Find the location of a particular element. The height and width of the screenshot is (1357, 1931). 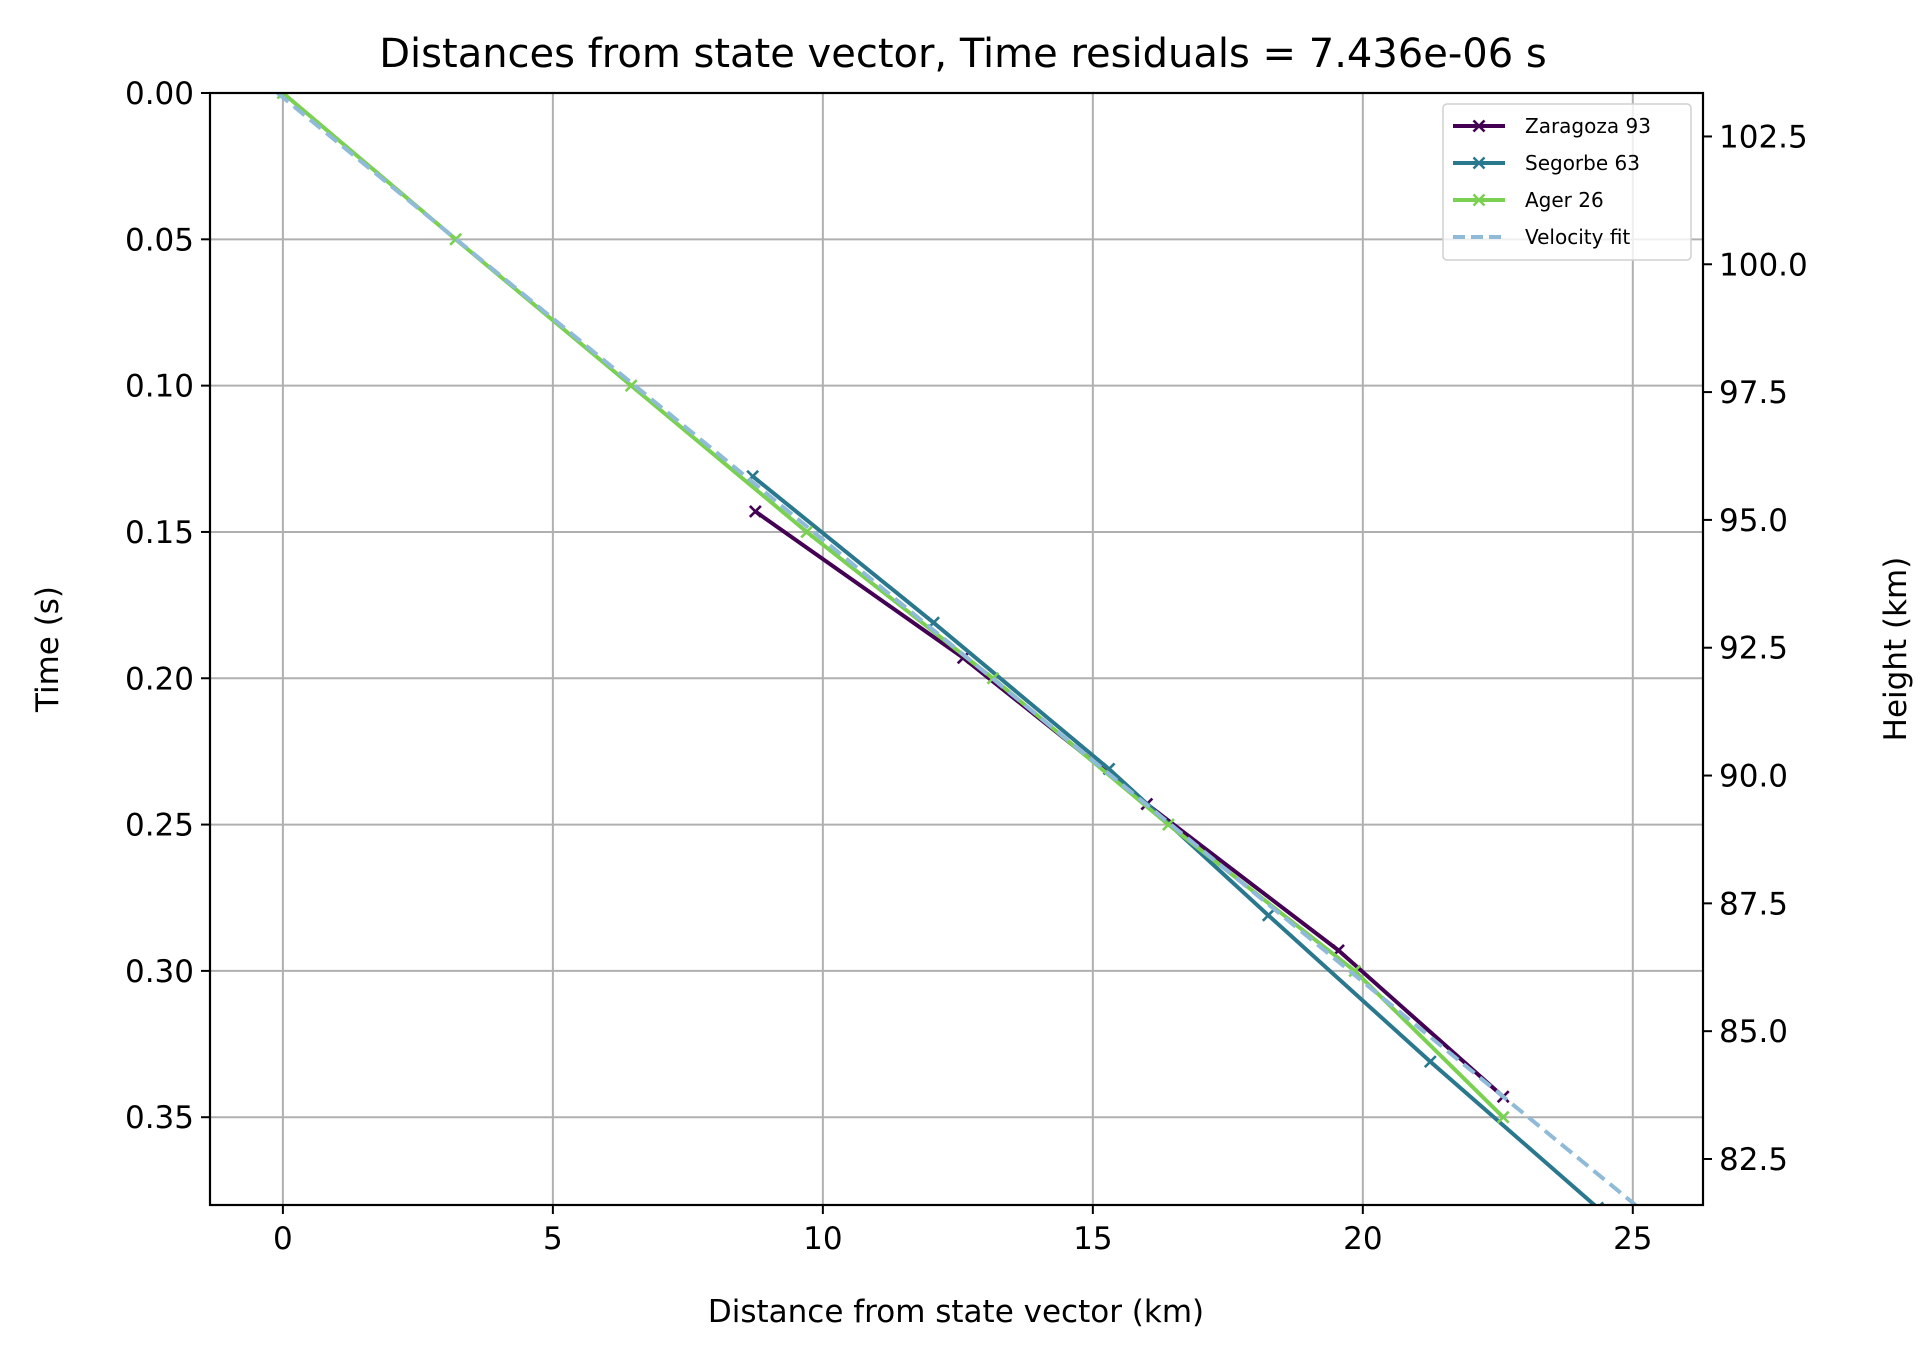

y-axis-right: 82.5 85.0 87.5 90.0 92.5 95.0 97.5 100.0 102.5 is located at coordinates (1755, 648).